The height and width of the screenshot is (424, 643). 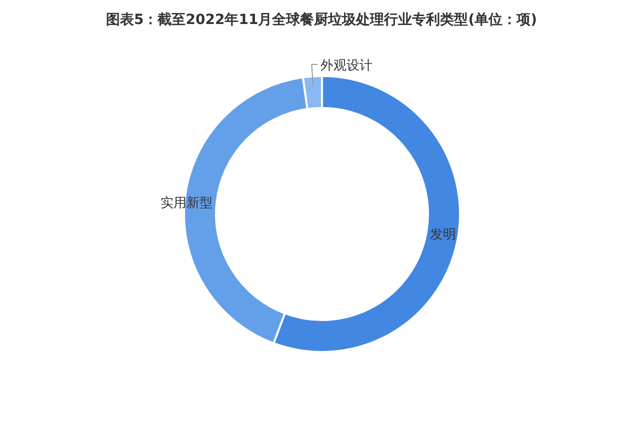 What do you see at coordinates (321, 19) in the screenshot?
I see `chart-title: 图表5：截至2022年11月全球餐厨垃圾处理行业专利类型(单位：项)` at bounding box center [321, 19].